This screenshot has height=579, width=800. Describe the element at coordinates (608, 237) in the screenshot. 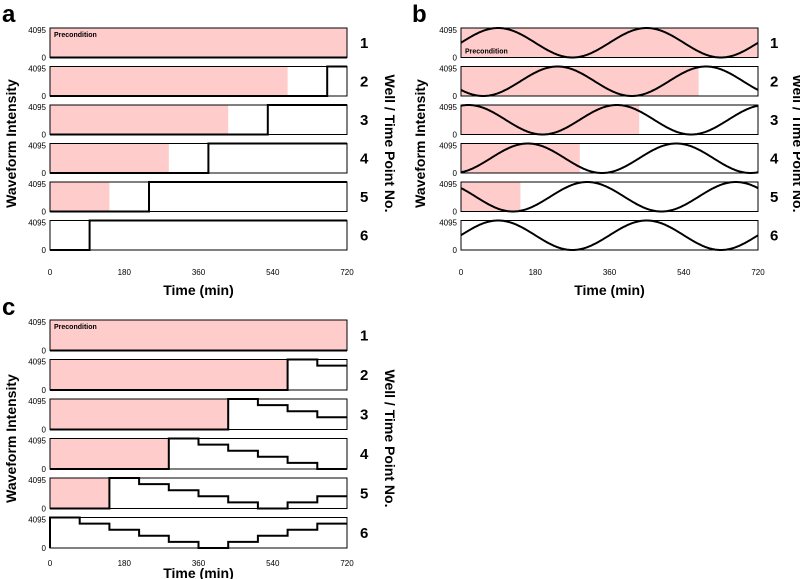

I see `well-6-subplot: 0 4095 6` at that location.